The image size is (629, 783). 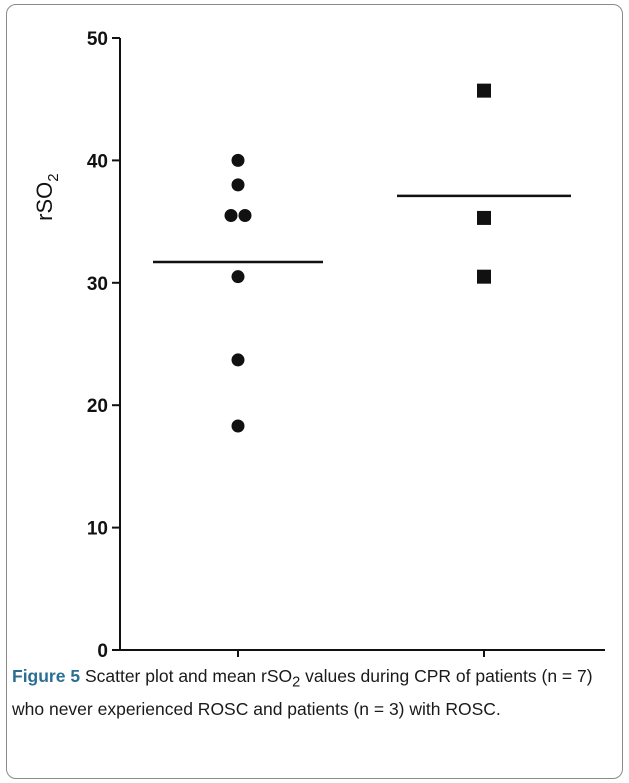 What do you see at coordinates (103, 344) in the screenshot?
I see `y-ticks: 0 10 20 30 40 50` at bounding box center [103, 344].